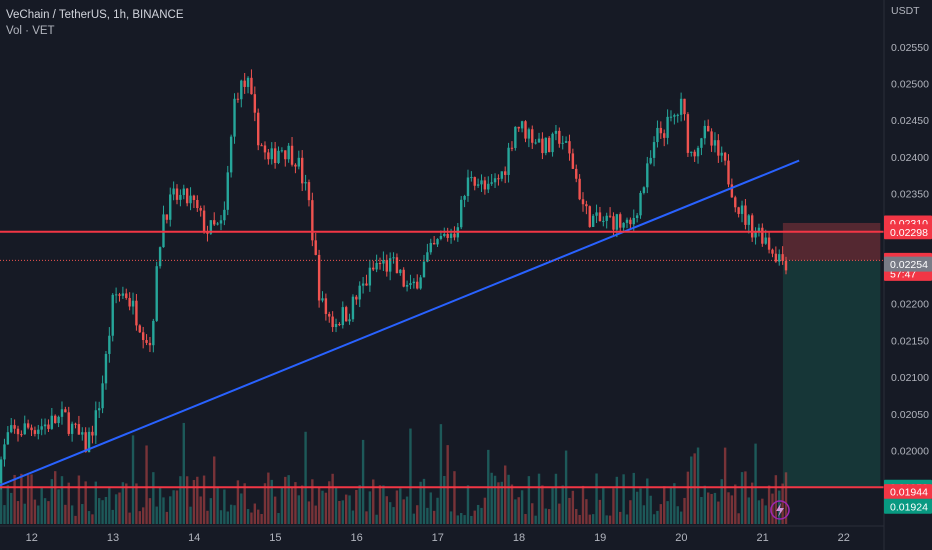 Image resolution: width=932 pixels, height=550 pixels. I want to click on position-zones, so click(831, 355).